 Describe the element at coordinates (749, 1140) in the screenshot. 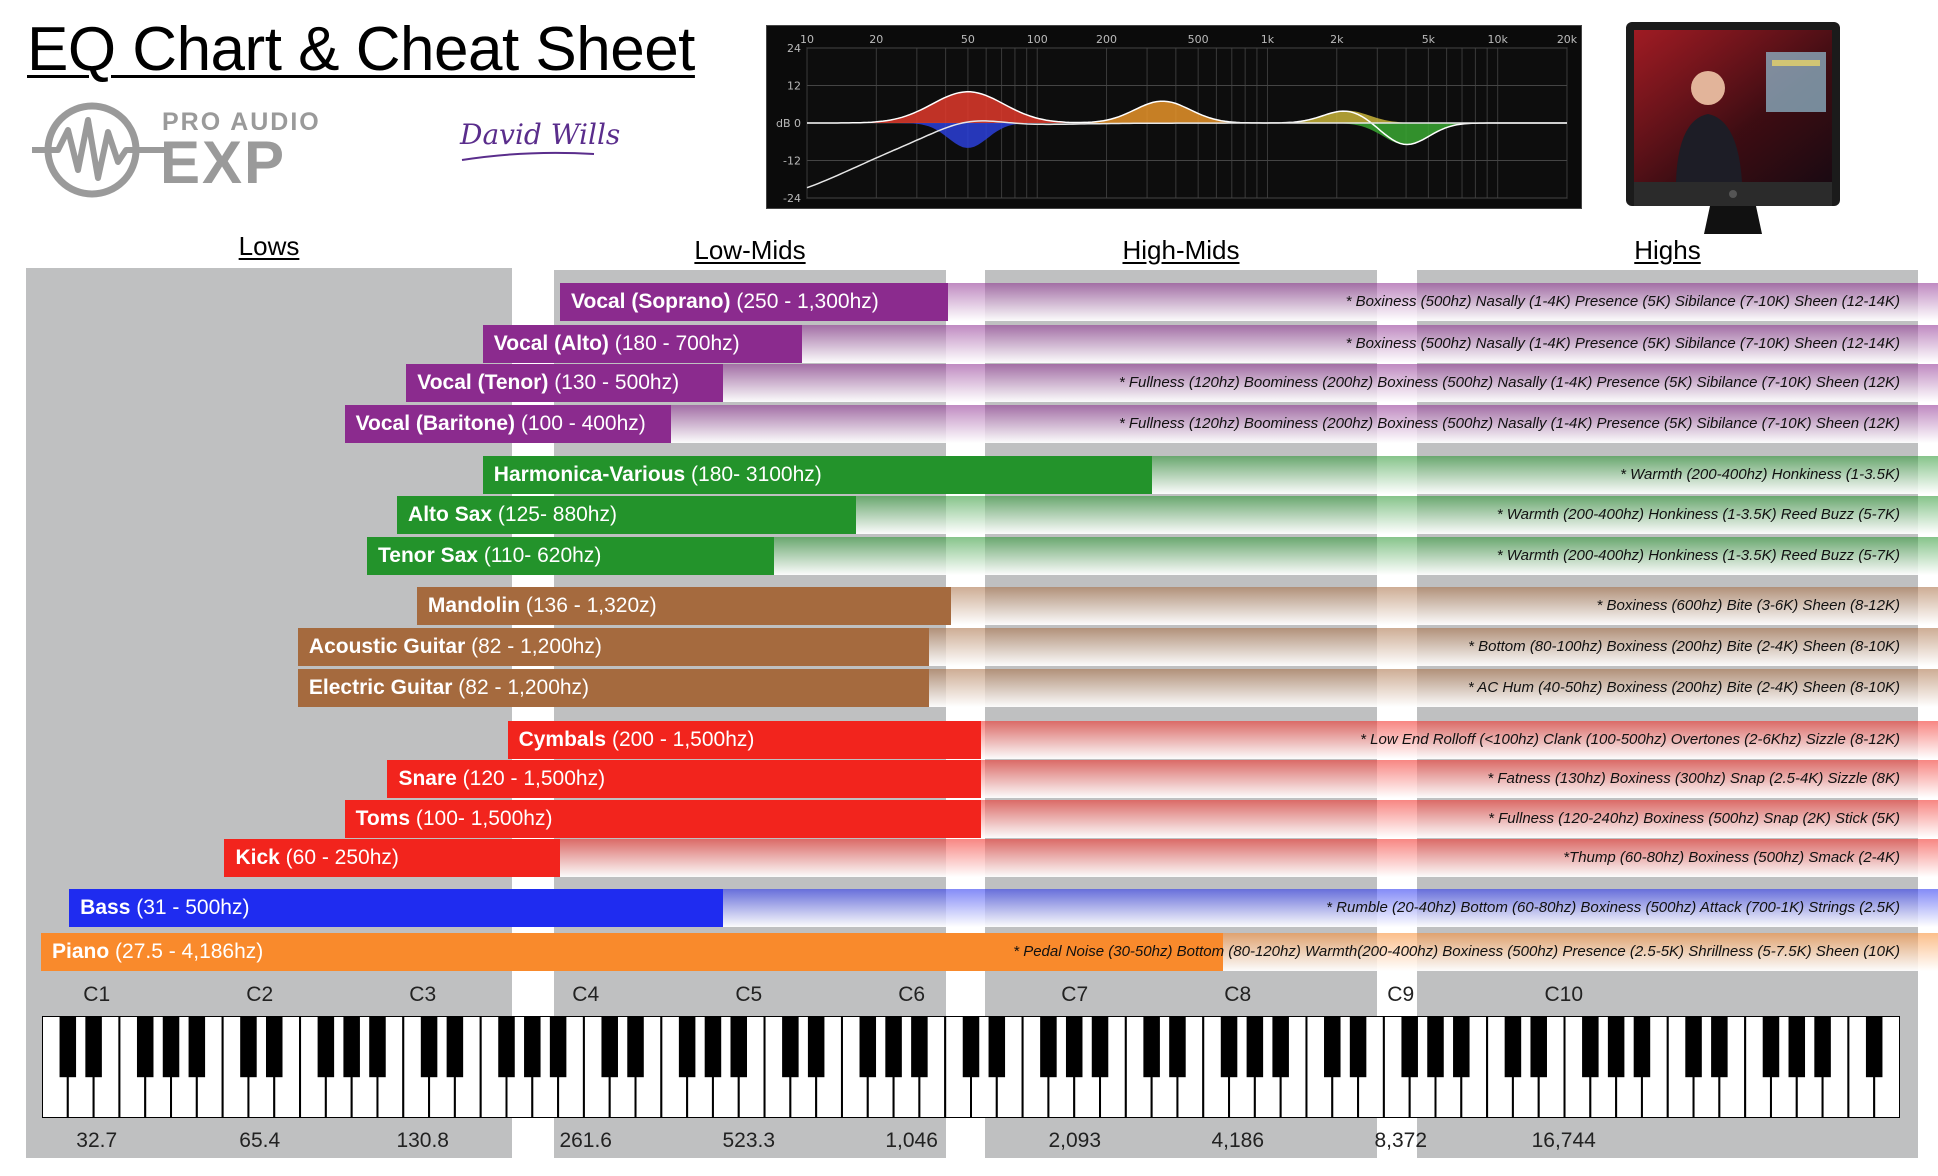

I see `octave-frequency: 523.3` at that location.